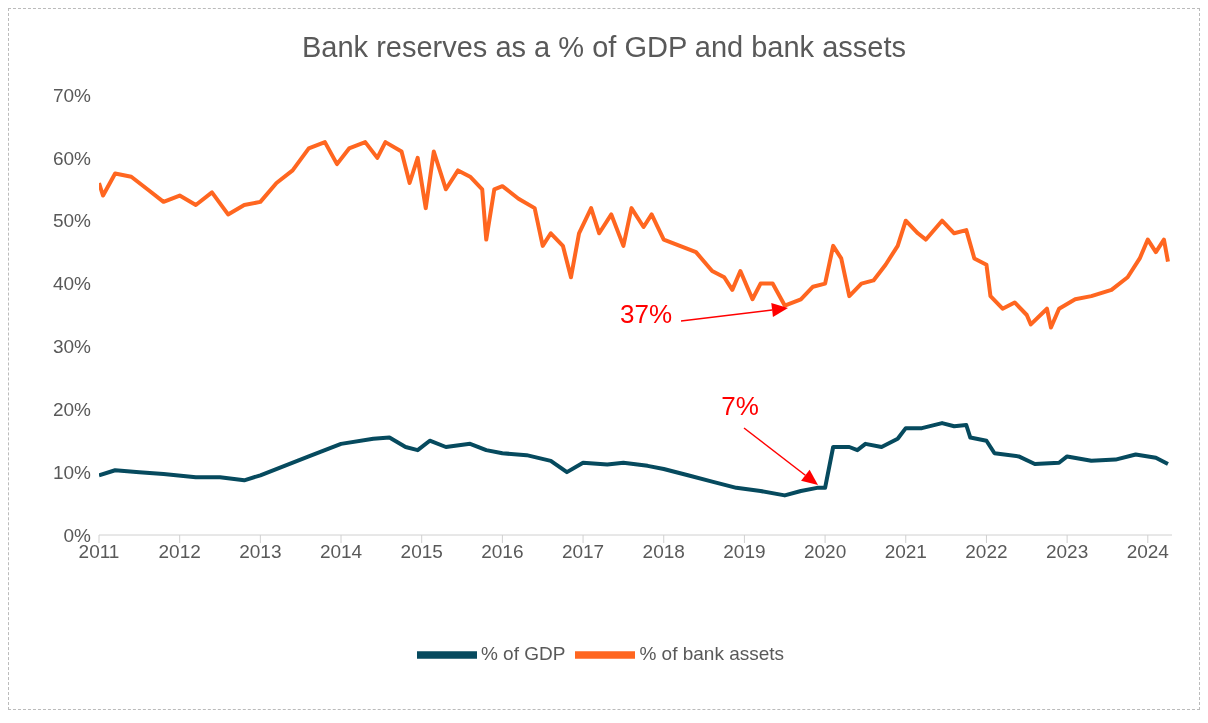 This screenshot has width=1208, height=723. Describe the element at coordinates (905, 552) in the screenshot. I see `x-tick-label: 2021` at that location.